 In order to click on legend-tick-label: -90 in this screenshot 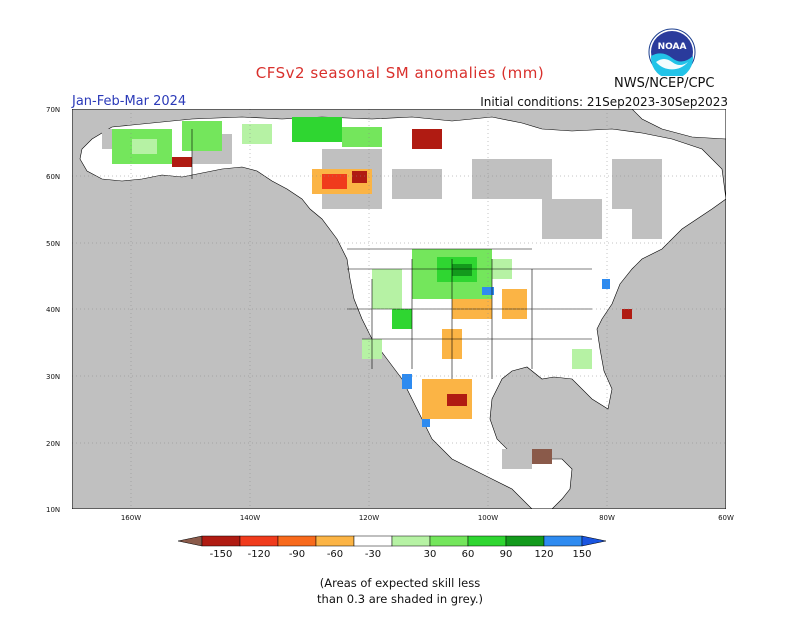, I will do `click(297, 554)`.